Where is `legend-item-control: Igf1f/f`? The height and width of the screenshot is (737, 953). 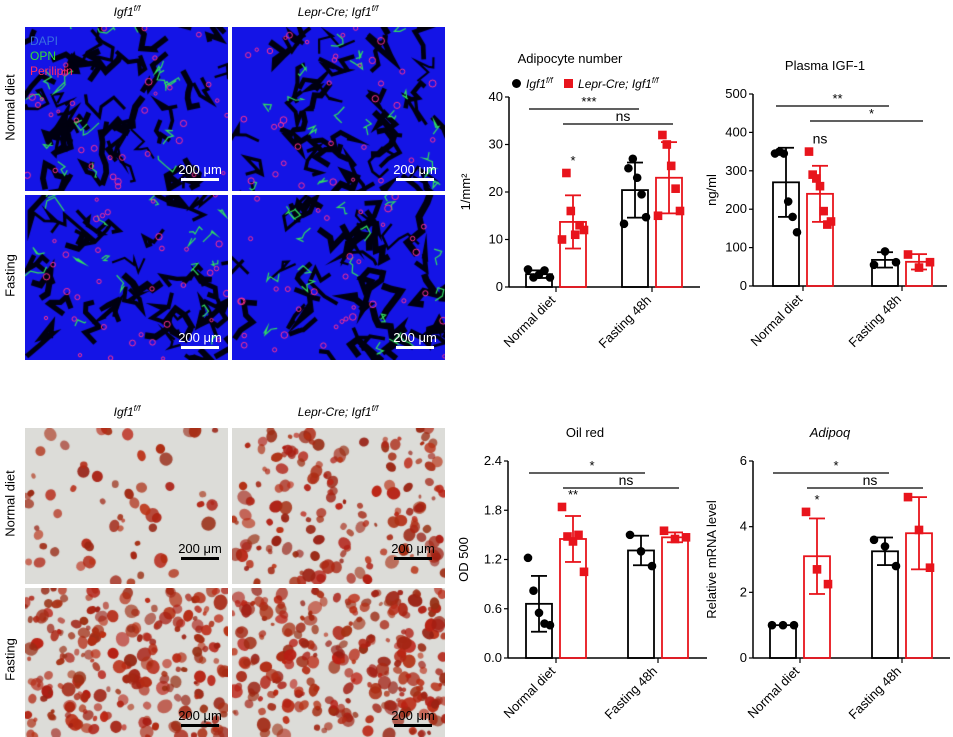
legend-item-control: Igf1f/f is located at coordinates (532, 83).